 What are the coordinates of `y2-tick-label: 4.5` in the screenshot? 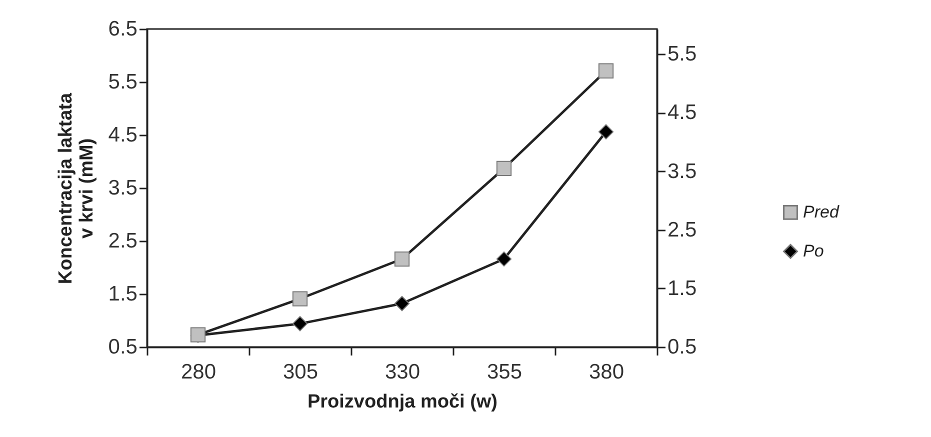 It's located at (682, 112).